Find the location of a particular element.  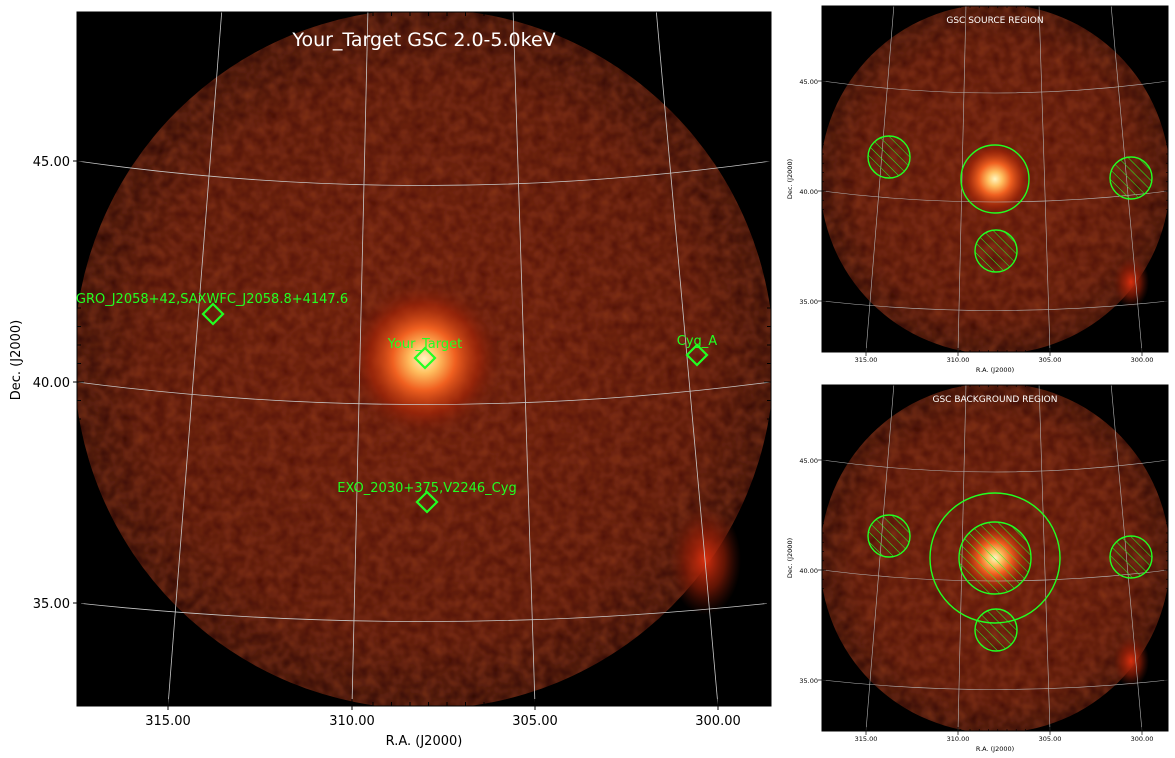

background-xtick-label: 300.00 is located at coordinates (1142, 739).